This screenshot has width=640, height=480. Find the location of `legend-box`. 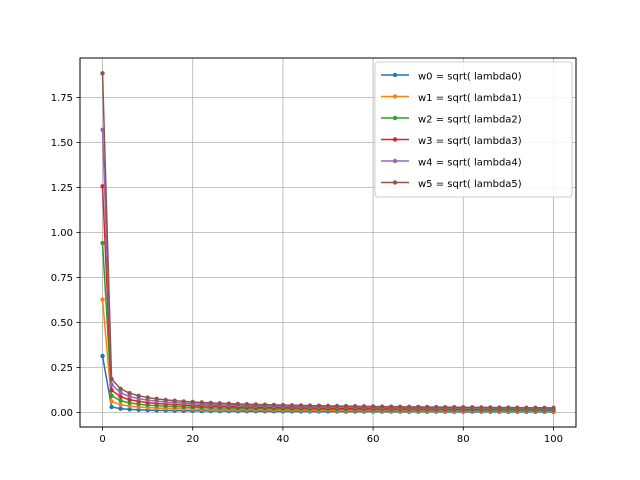

legend-box is located at coordinates (473, 129).